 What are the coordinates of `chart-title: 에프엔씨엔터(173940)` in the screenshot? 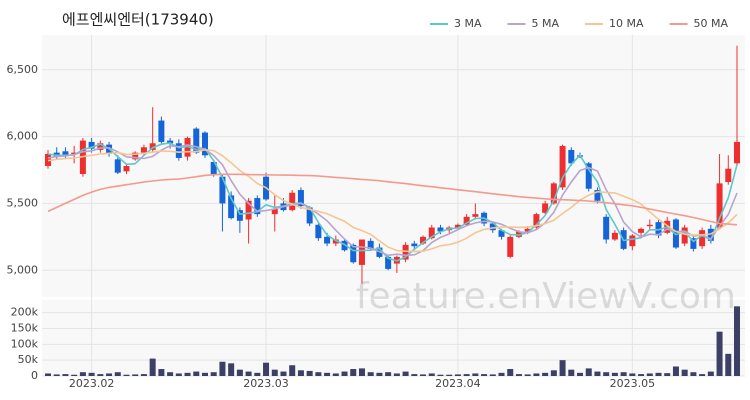 It's located at (138, 20).